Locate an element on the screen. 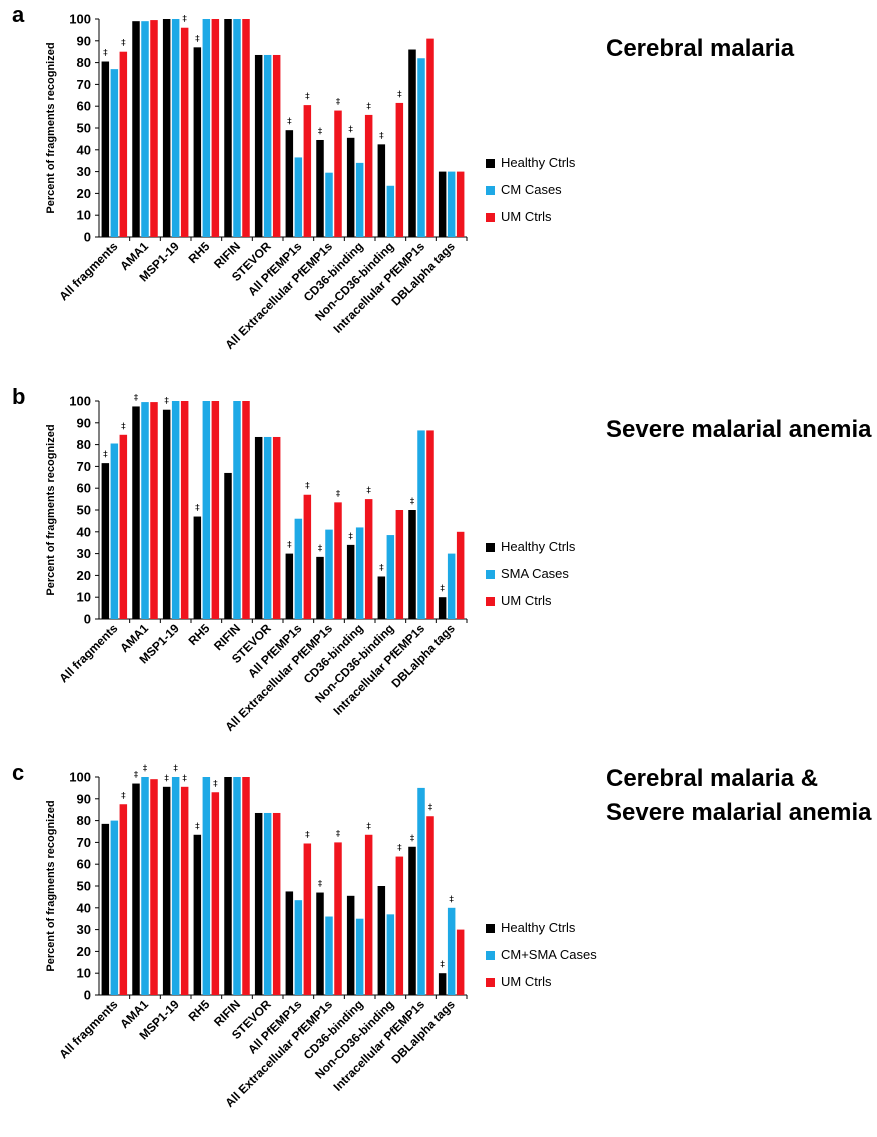 Image resolution: width=877 pixels, height=1137 pixels. y-tick-label: 10 is located at coordinates (84, 215).